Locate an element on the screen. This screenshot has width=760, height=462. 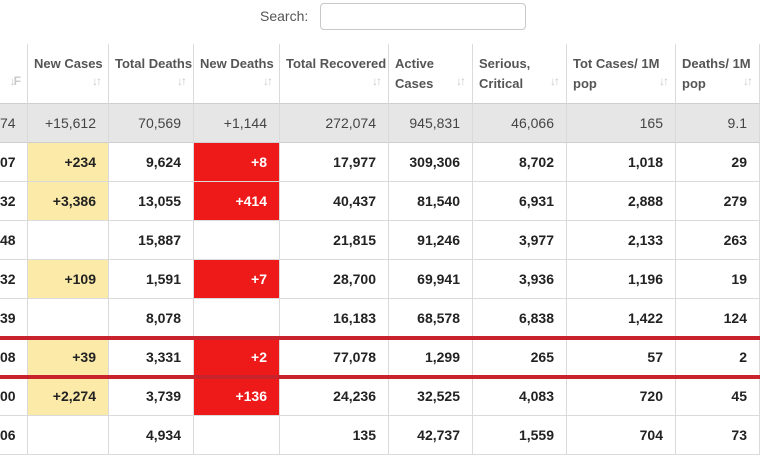
table-cell: 2 is located at coordinates (718, 357).